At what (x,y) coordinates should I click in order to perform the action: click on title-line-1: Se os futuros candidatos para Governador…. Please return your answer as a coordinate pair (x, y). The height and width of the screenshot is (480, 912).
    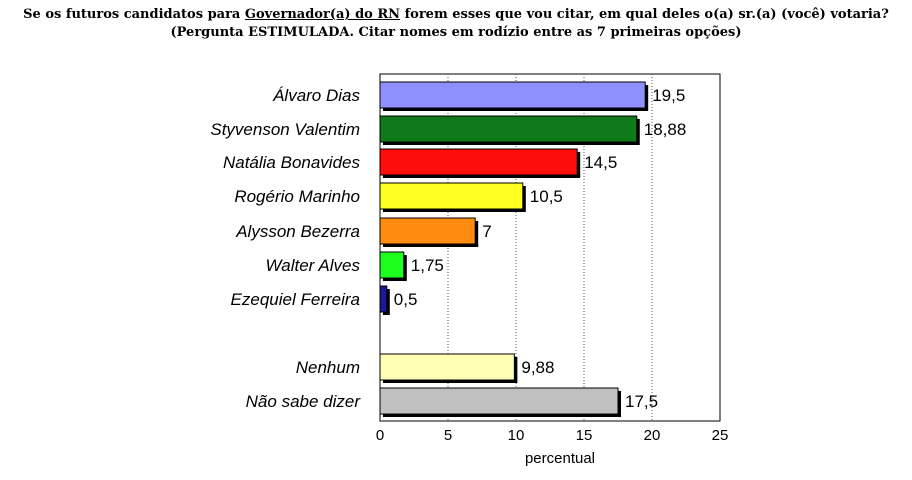
    Looking at the image, I should click on (456, 15).